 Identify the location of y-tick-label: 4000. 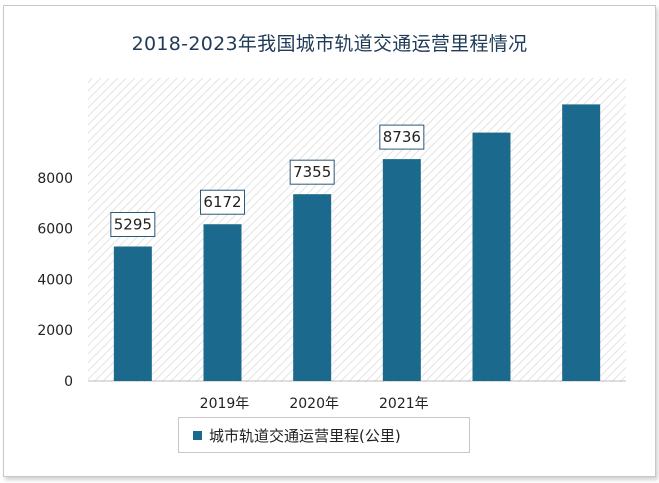
(55, 280).